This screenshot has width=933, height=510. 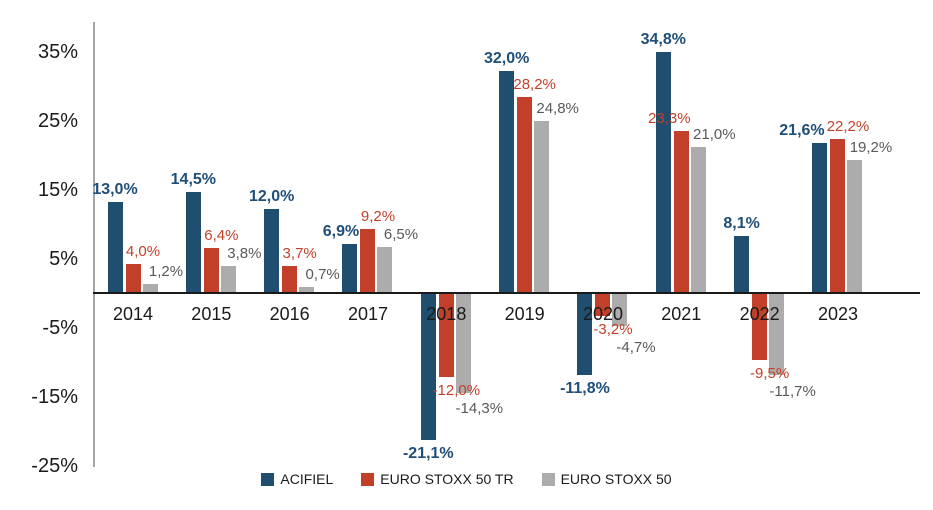 I want to click on value-label-euro-stoxx-50-tr-2015: 6,4%, so click(x=221, y=235).